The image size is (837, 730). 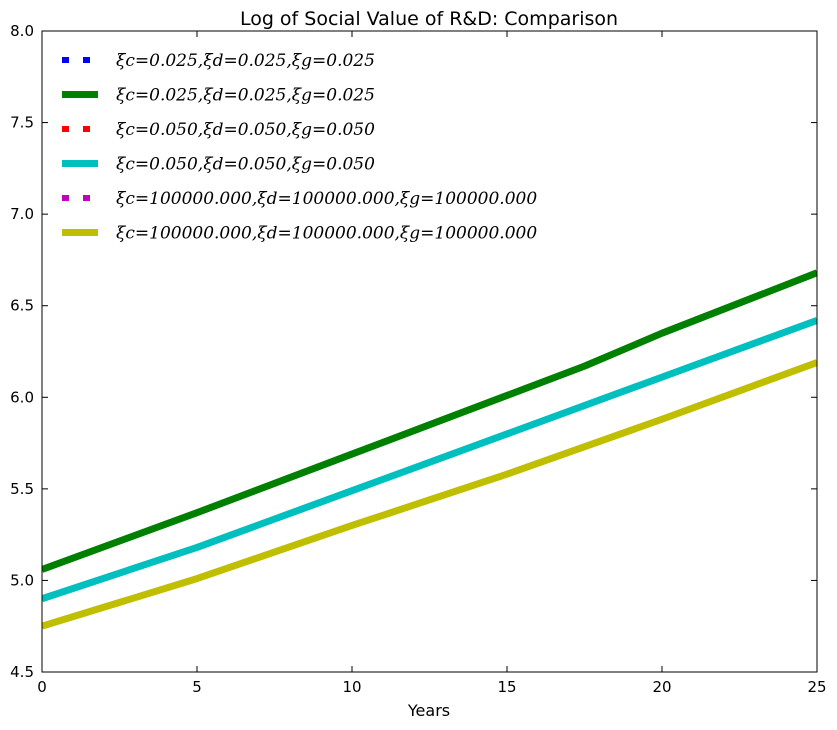 I want to click on x-tick-label: 20, so click(x=661, y=687).